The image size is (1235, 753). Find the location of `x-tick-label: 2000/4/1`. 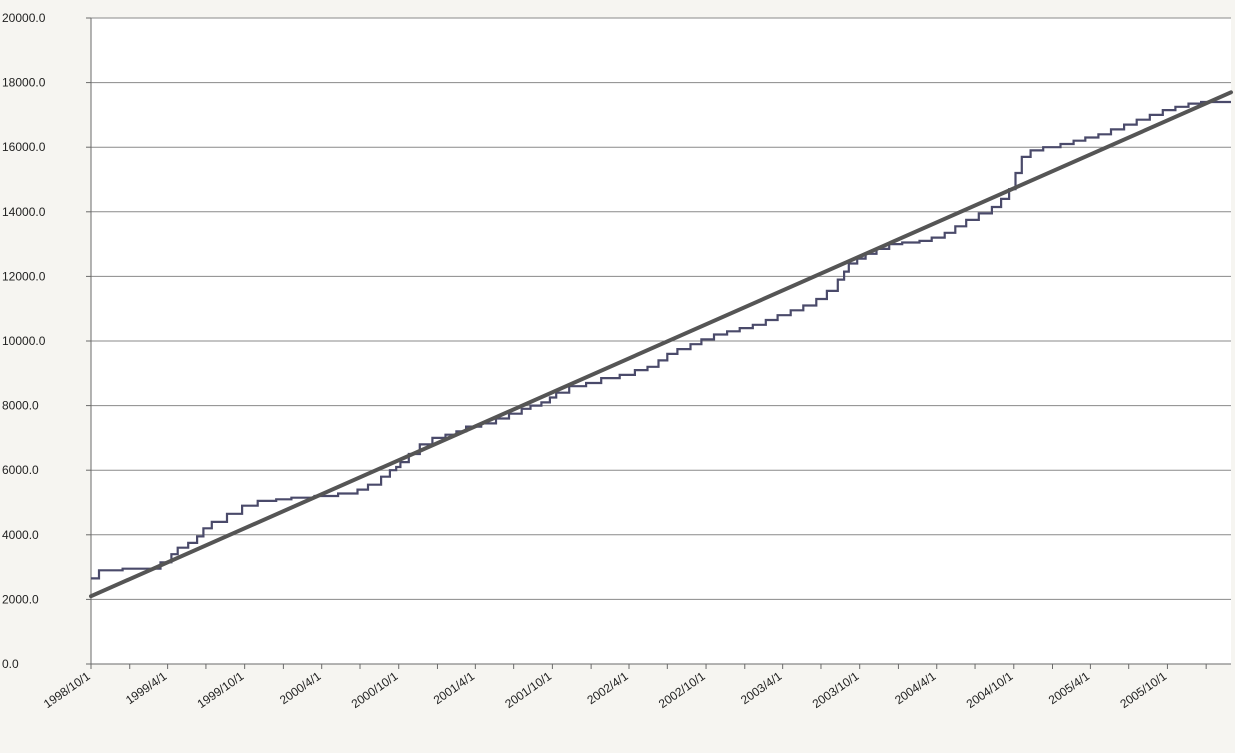

x-tick-label: 2000/4/1 is located at coordinates (300, 688).